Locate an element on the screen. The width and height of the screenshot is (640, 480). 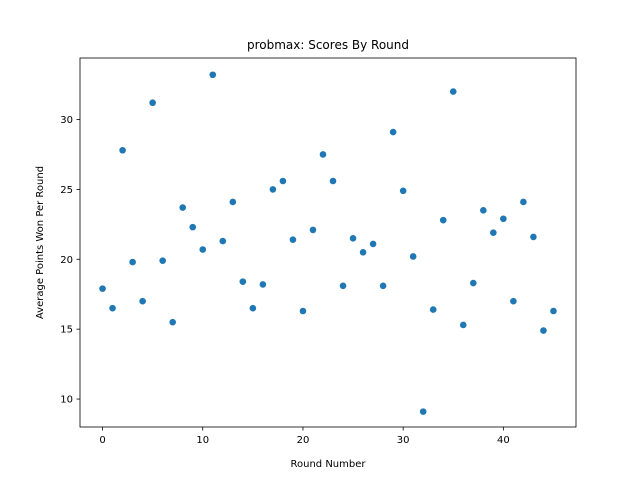
y-axis-ticks: 10 15 20 25 30 is located at coordinates (70, 260).